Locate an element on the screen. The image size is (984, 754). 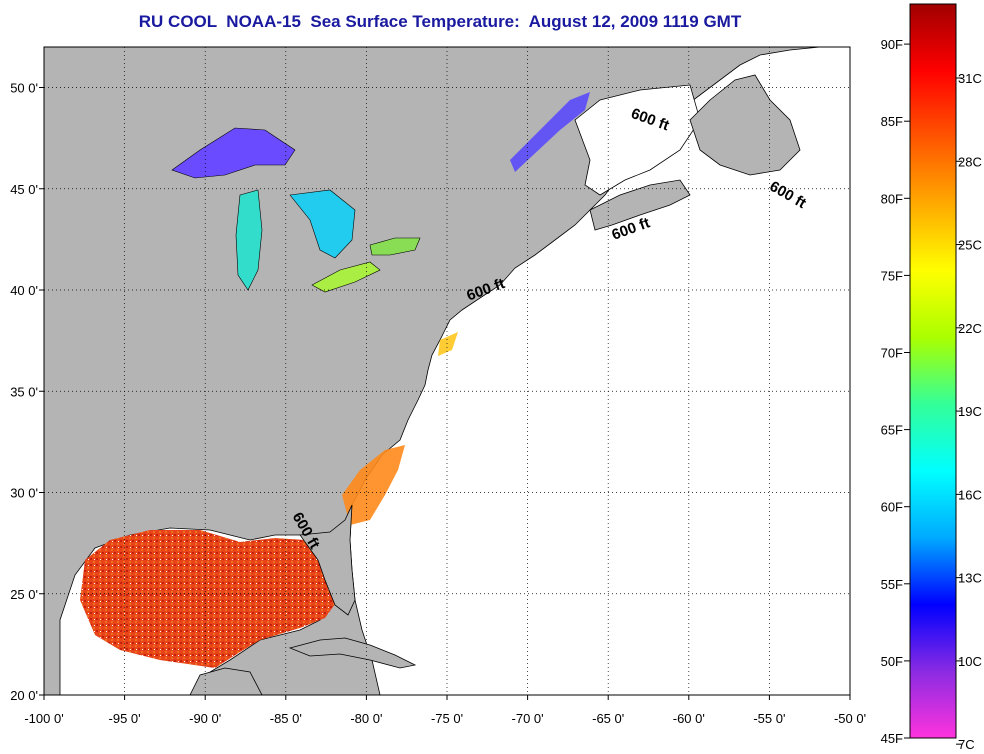
lon-tick-label: -50 0' is located at coordinates (850, 718).